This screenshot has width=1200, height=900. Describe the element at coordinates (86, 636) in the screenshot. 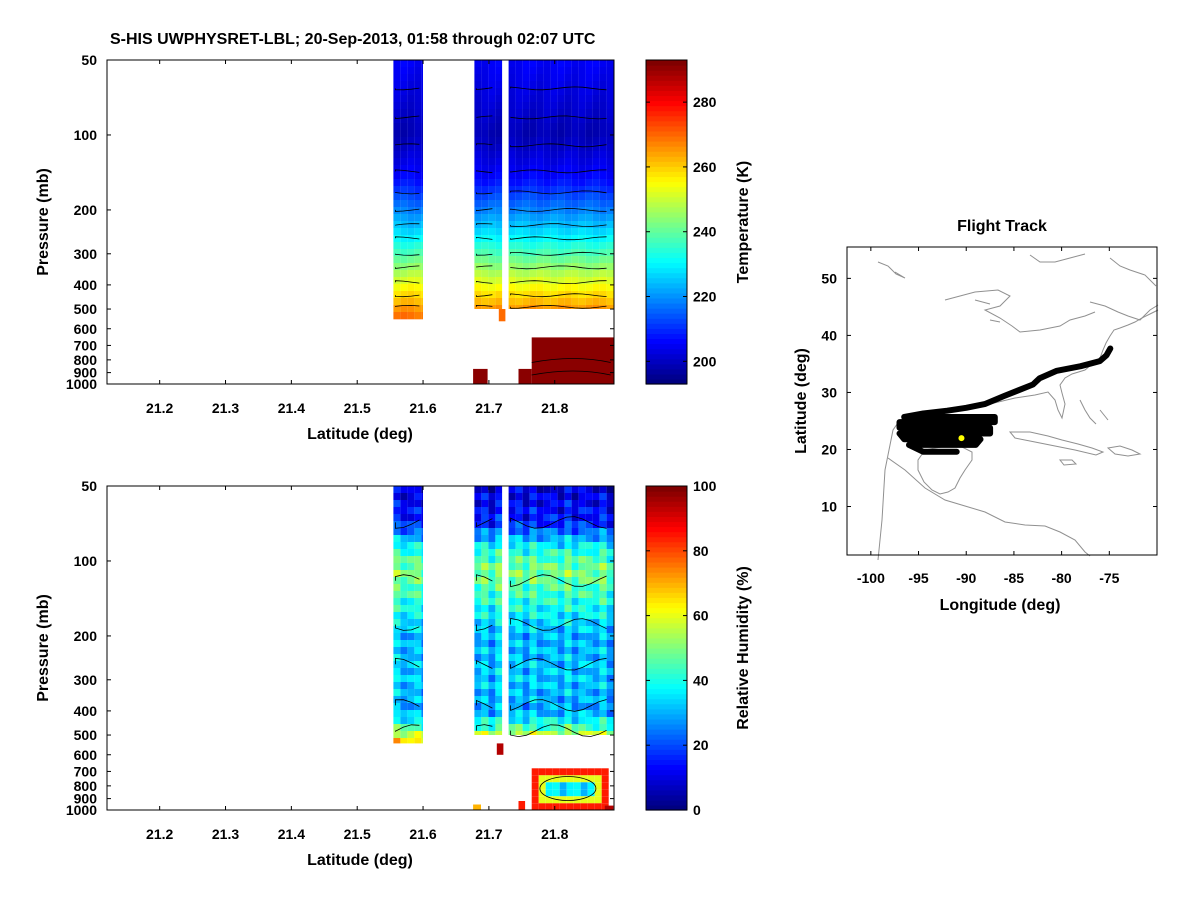

I see `y-tick-label: 200` at that location.